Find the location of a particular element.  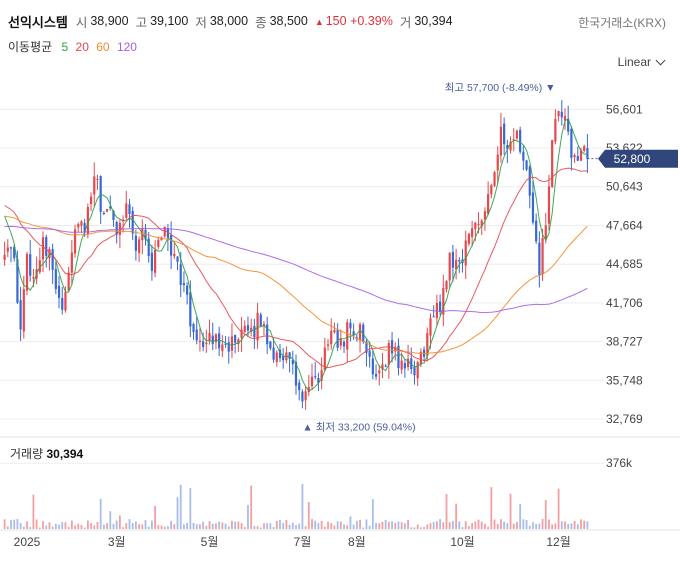

stock-name: 선익시스템 is located at coordinates (38, 22).